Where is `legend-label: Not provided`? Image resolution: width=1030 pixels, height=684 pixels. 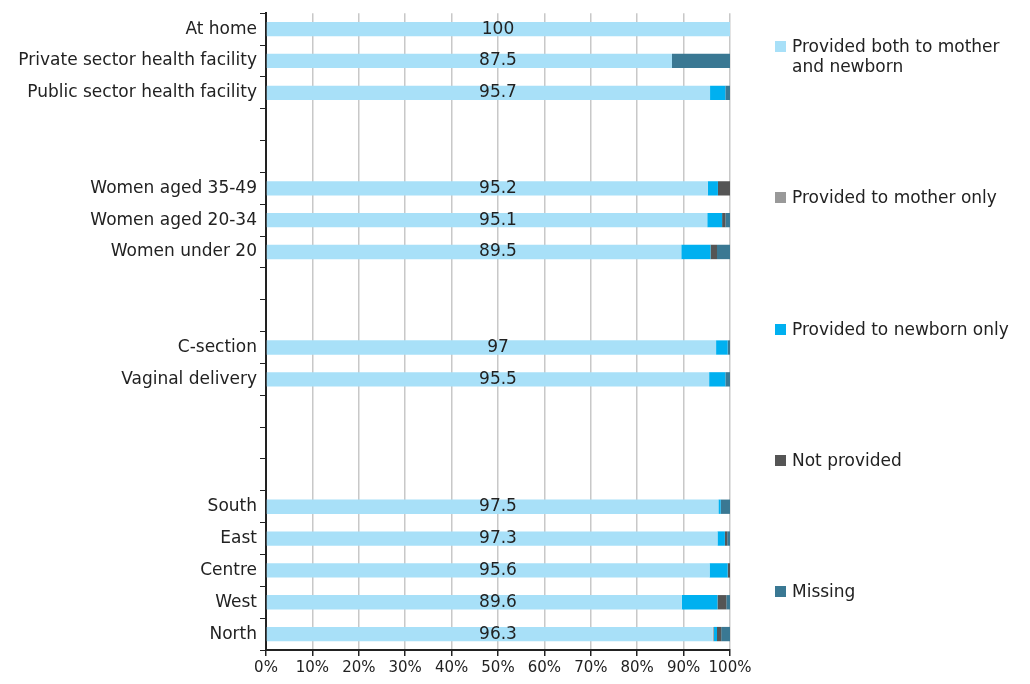 legend-label: Not provided is located at coordinates (847, 459).